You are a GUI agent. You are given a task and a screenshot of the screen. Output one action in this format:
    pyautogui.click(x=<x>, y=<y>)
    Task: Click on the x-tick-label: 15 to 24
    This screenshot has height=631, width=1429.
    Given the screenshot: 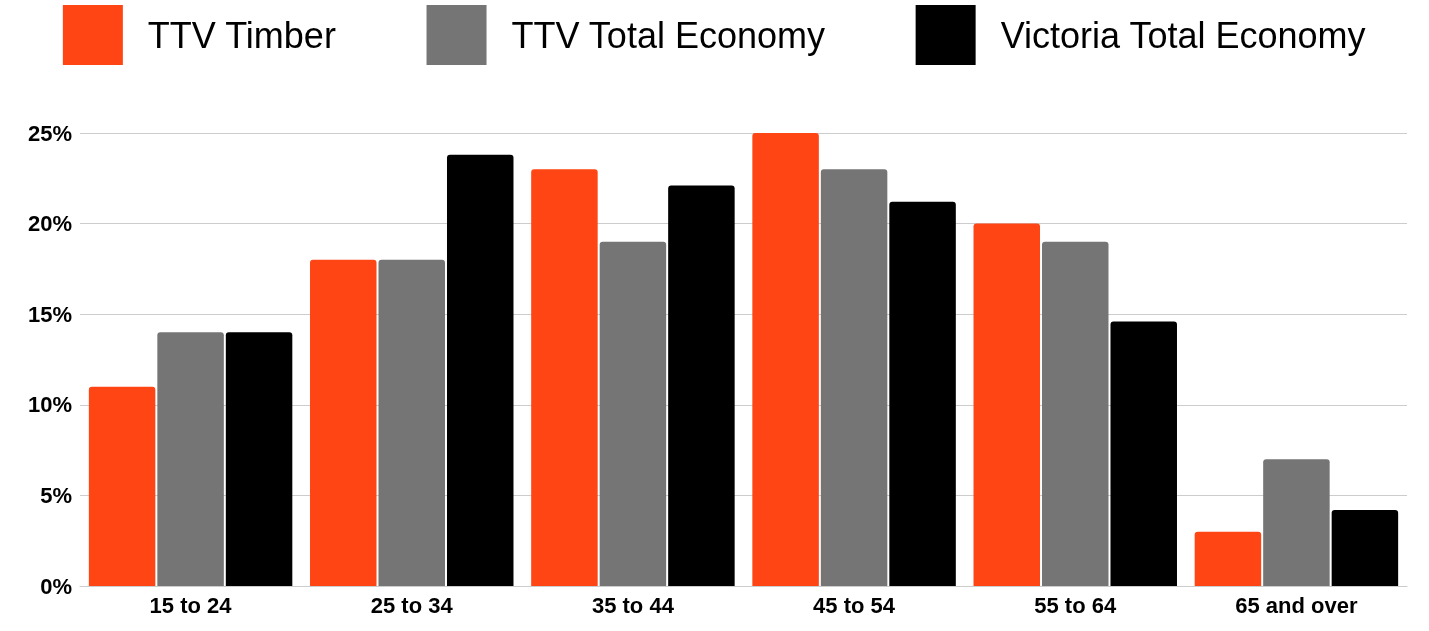 What is the action you would take?
    pyautogui.click(x=191, y=605)
    